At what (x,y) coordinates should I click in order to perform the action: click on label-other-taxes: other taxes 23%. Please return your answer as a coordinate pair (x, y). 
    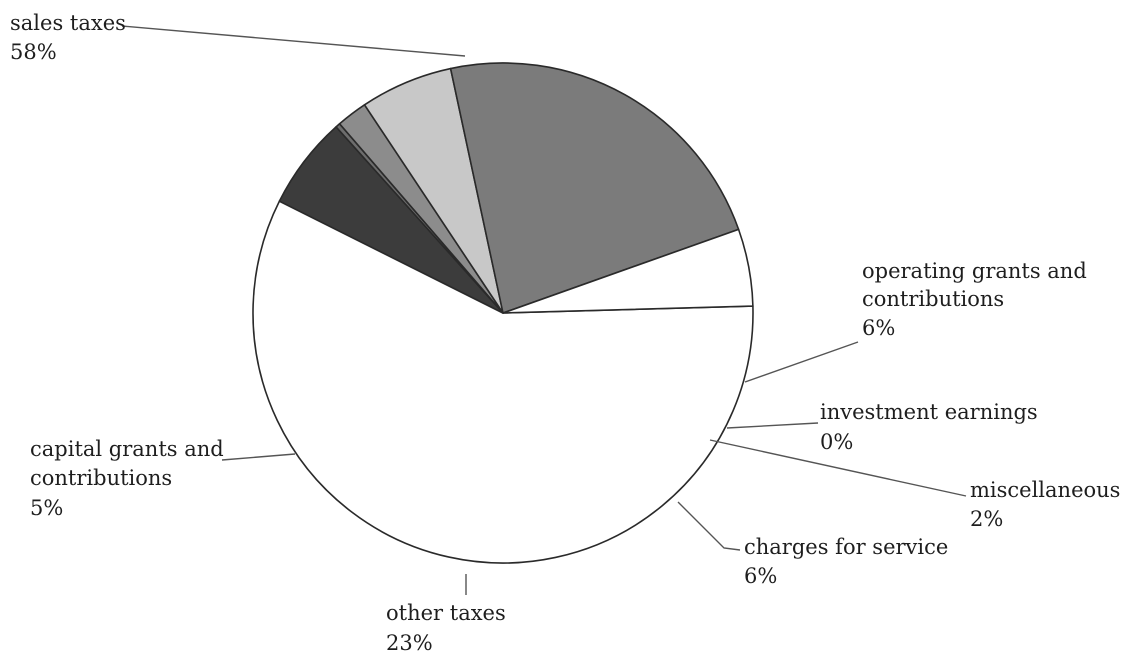
    Looking at the image, I should click on (446, 628).